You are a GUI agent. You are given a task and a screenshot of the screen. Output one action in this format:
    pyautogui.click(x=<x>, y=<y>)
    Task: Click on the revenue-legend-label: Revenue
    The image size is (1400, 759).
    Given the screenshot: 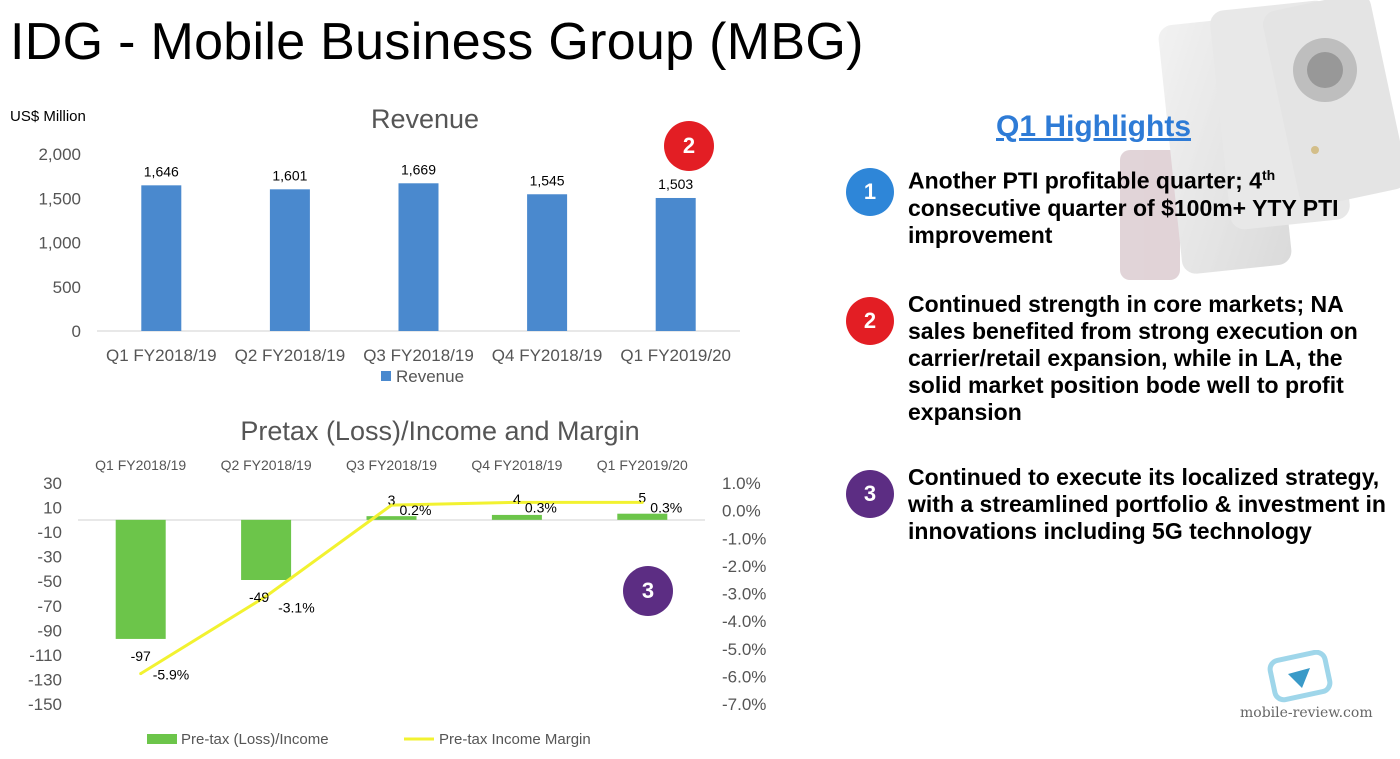 What is the action you would take?
    pyautogui.click(x=430, y=376)
    